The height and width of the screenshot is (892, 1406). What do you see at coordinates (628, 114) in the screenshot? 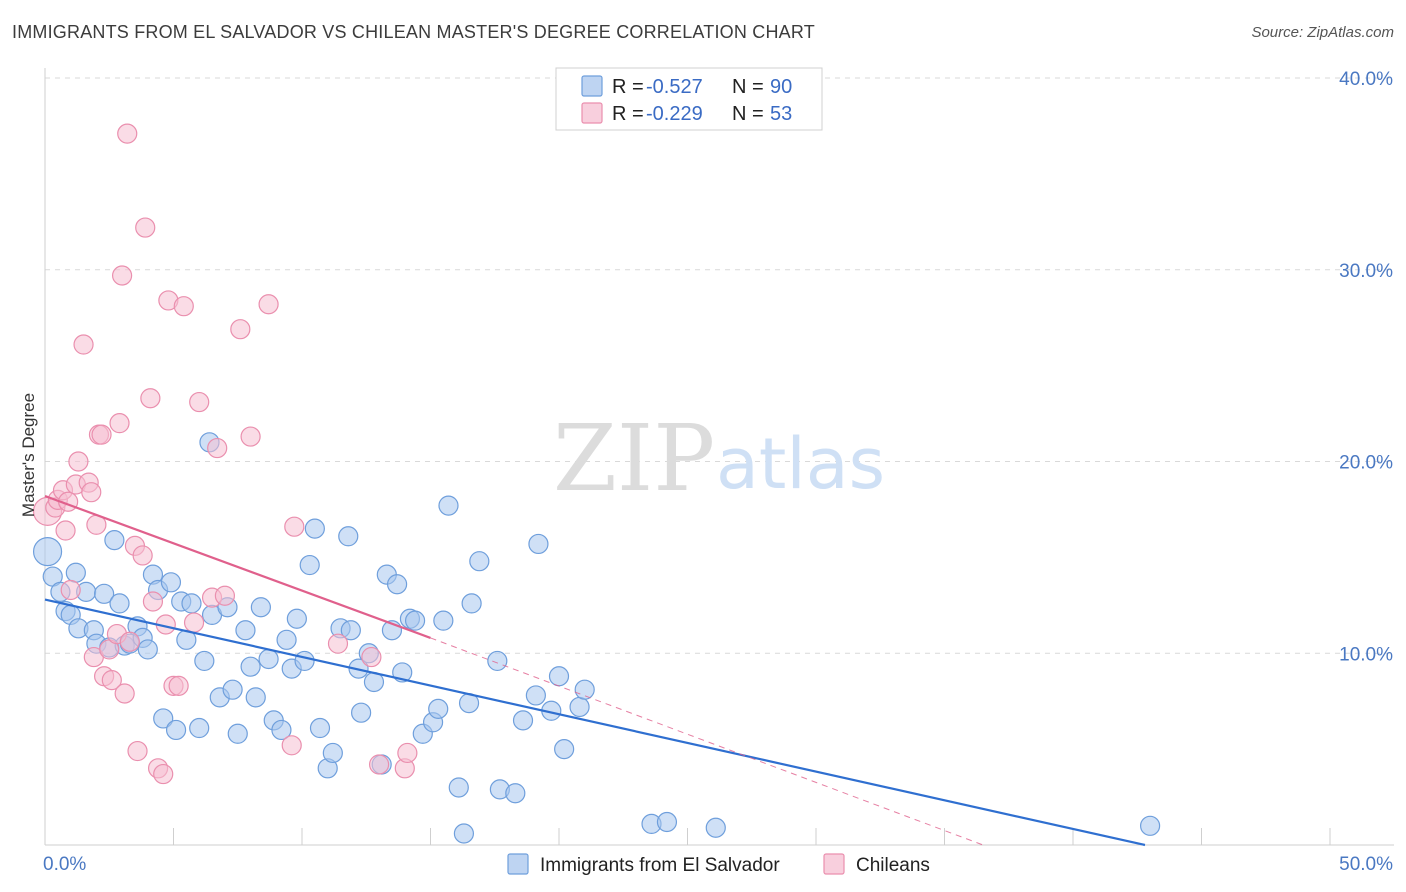
I see `legend-r-label-2: R =` at bounding box center [628, 114].